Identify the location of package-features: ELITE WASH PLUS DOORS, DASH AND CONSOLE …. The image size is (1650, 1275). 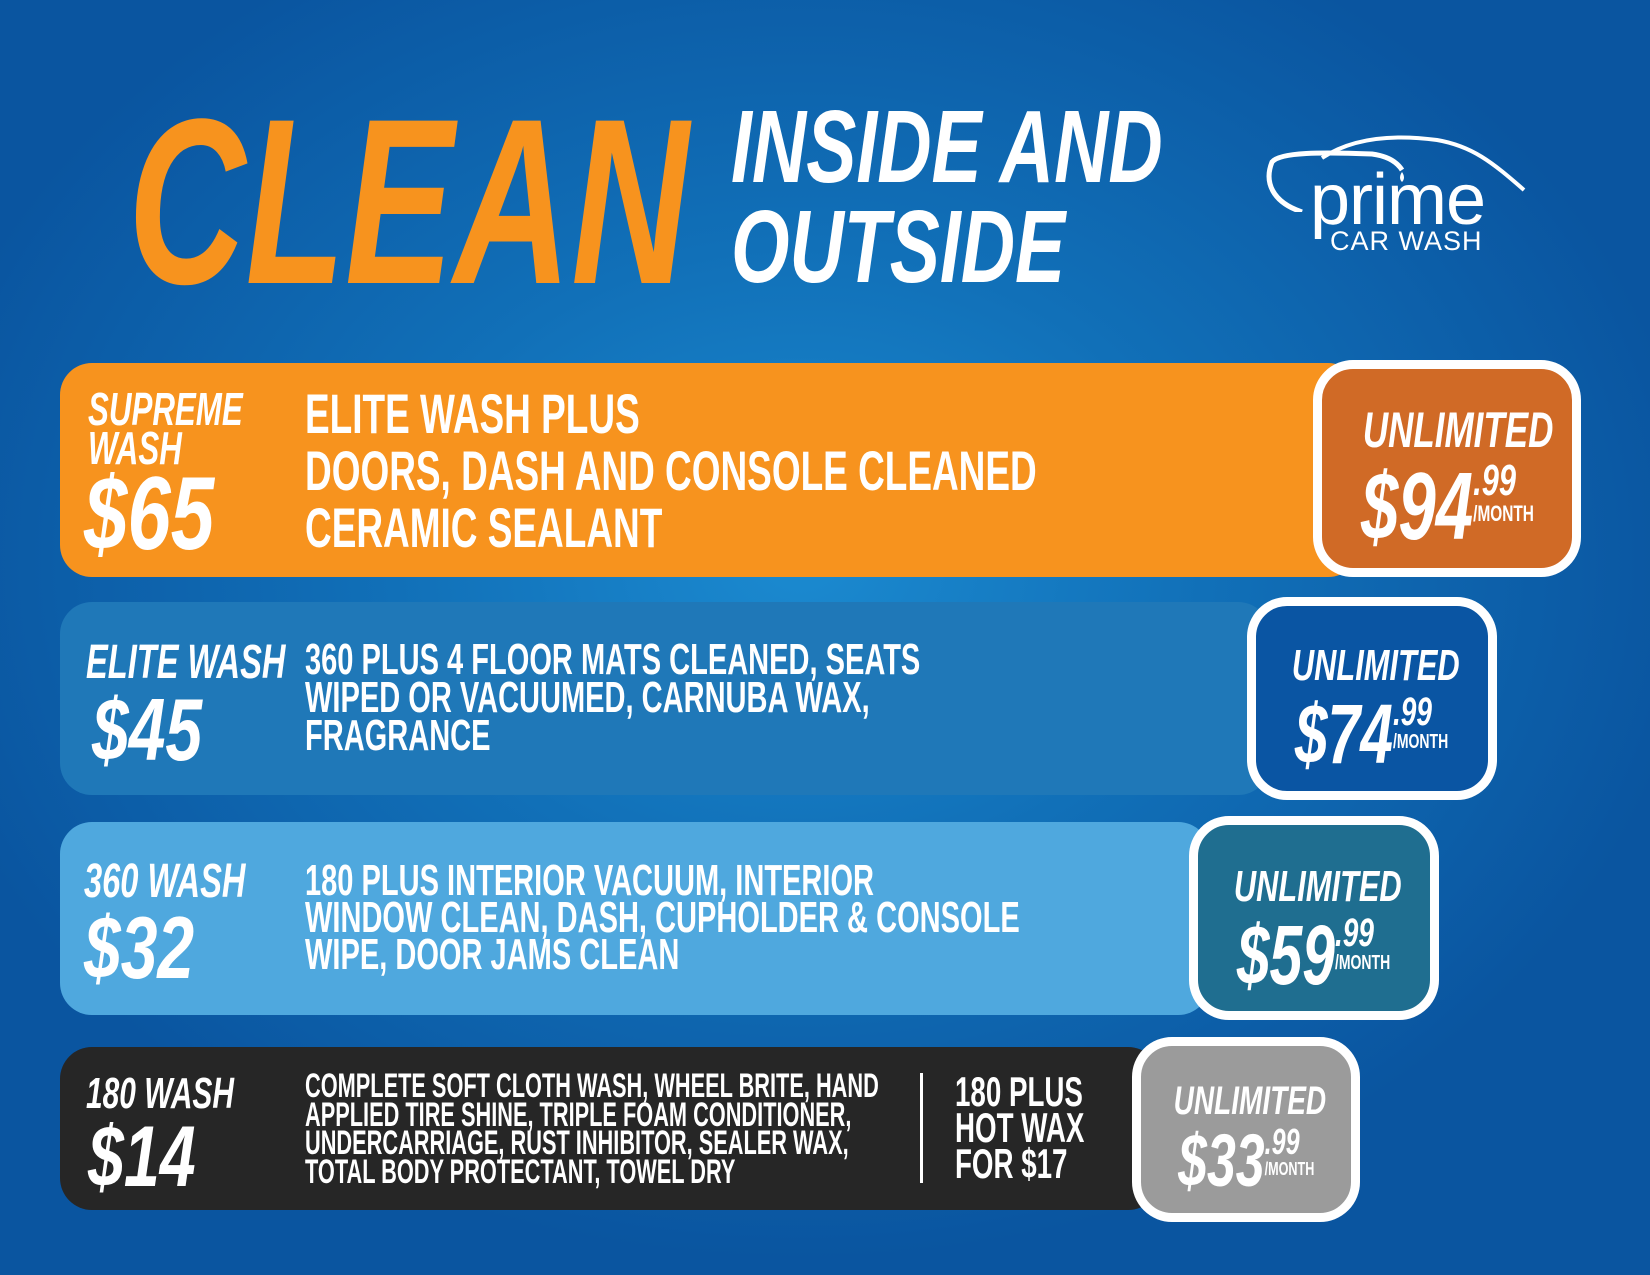
(671, 470).